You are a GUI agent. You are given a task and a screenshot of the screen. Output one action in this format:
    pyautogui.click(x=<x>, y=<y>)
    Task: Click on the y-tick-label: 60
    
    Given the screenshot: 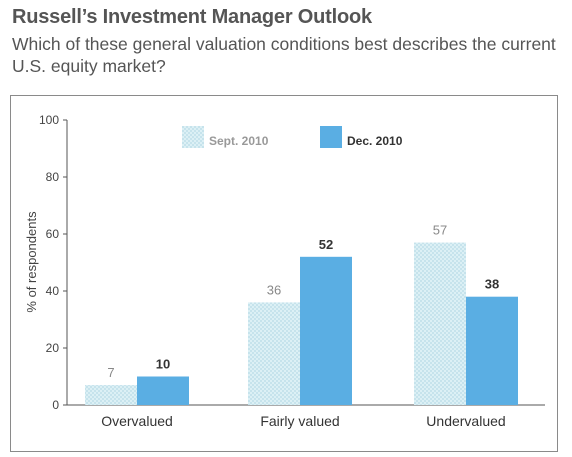 What is the action you would take?
    pyautogui.click(x=53, y=234)
    